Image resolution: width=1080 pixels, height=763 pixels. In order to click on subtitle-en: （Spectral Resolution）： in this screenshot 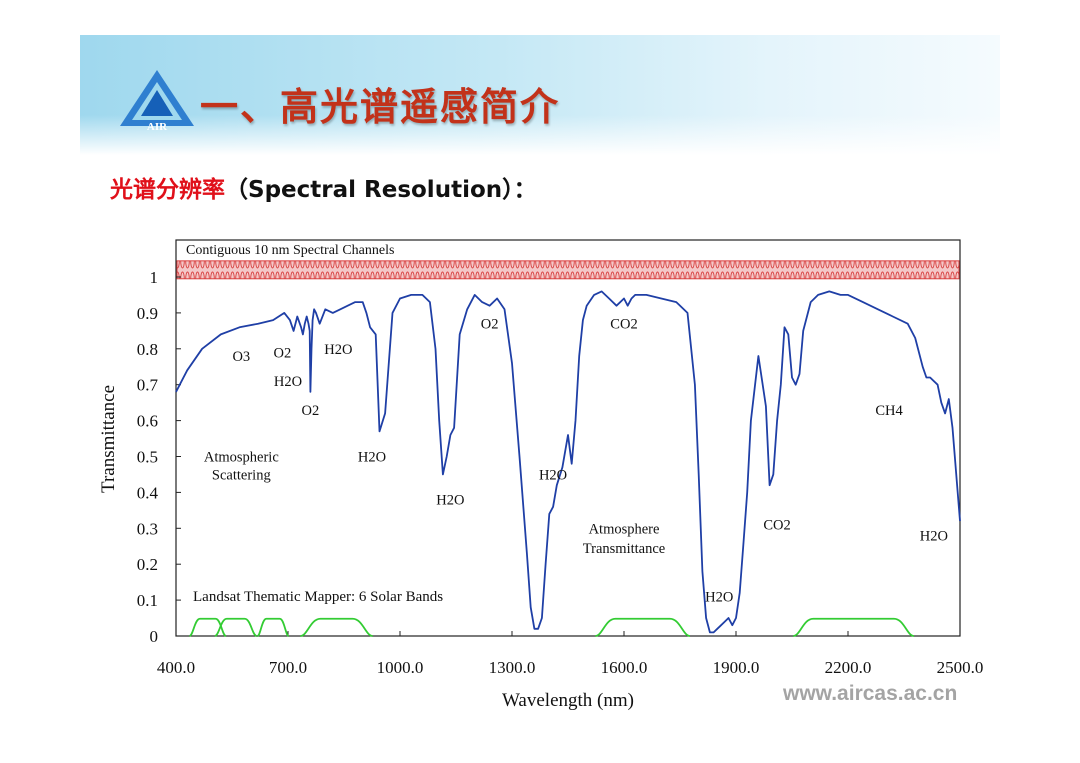, I will do `click(381, 190)`.